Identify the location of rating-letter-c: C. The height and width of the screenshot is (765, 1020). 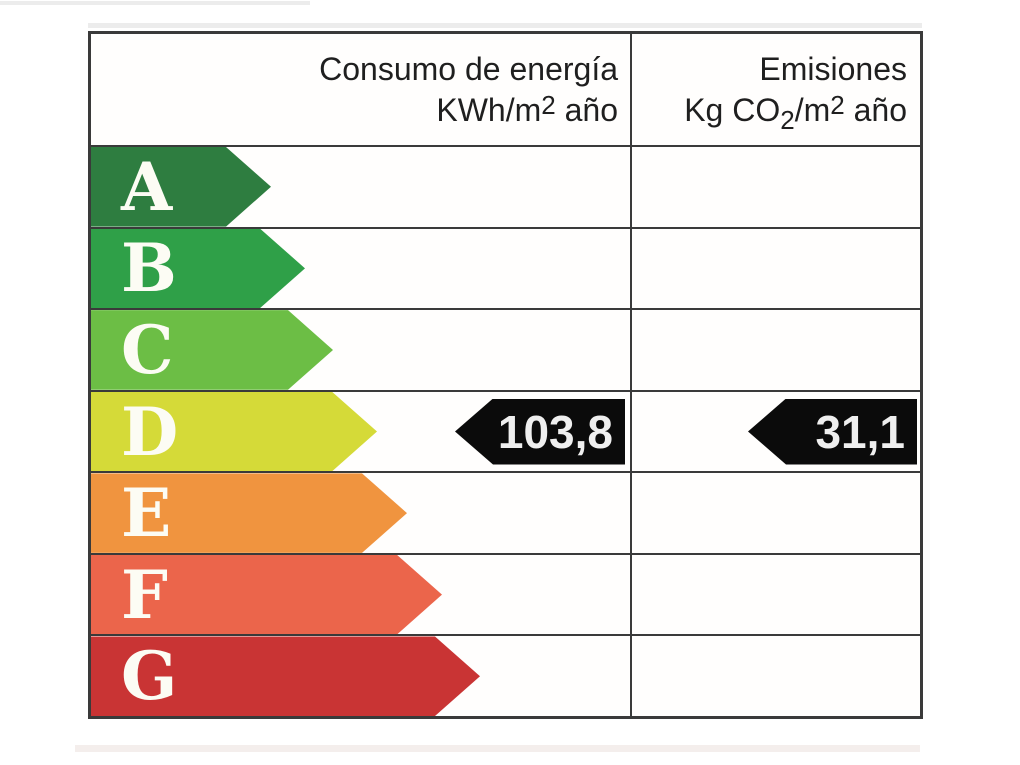
(147, 349).